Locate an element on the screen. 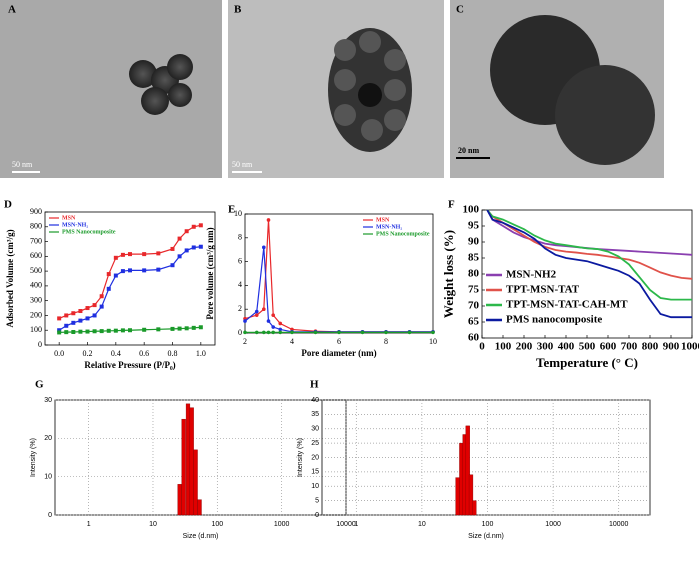 The width and height of the screenshot is (699, 572). y-tick-label: 300 is located at coordinates (36, 299).